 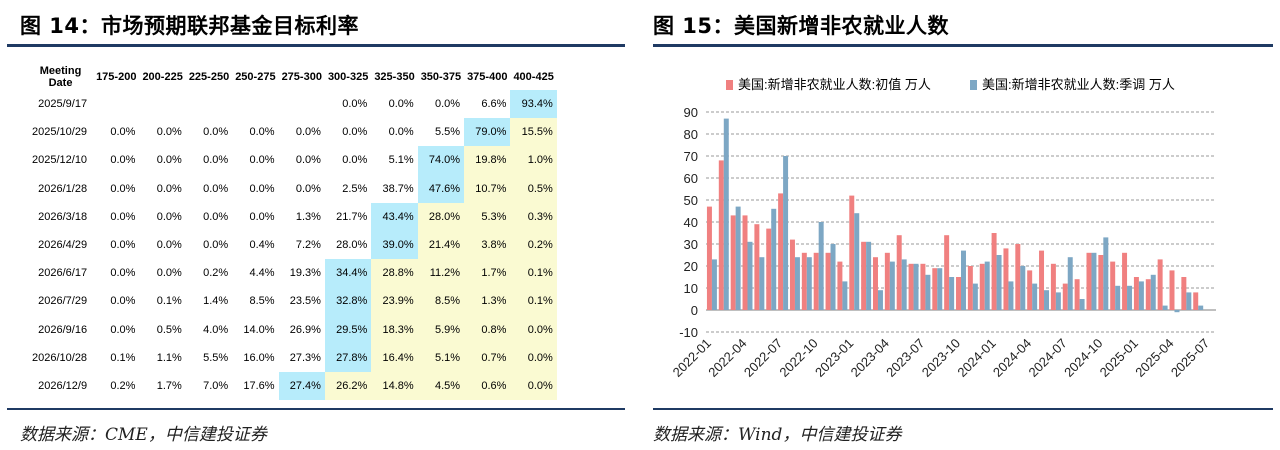 I want to click on title-rule, so click(x=963, y=45).